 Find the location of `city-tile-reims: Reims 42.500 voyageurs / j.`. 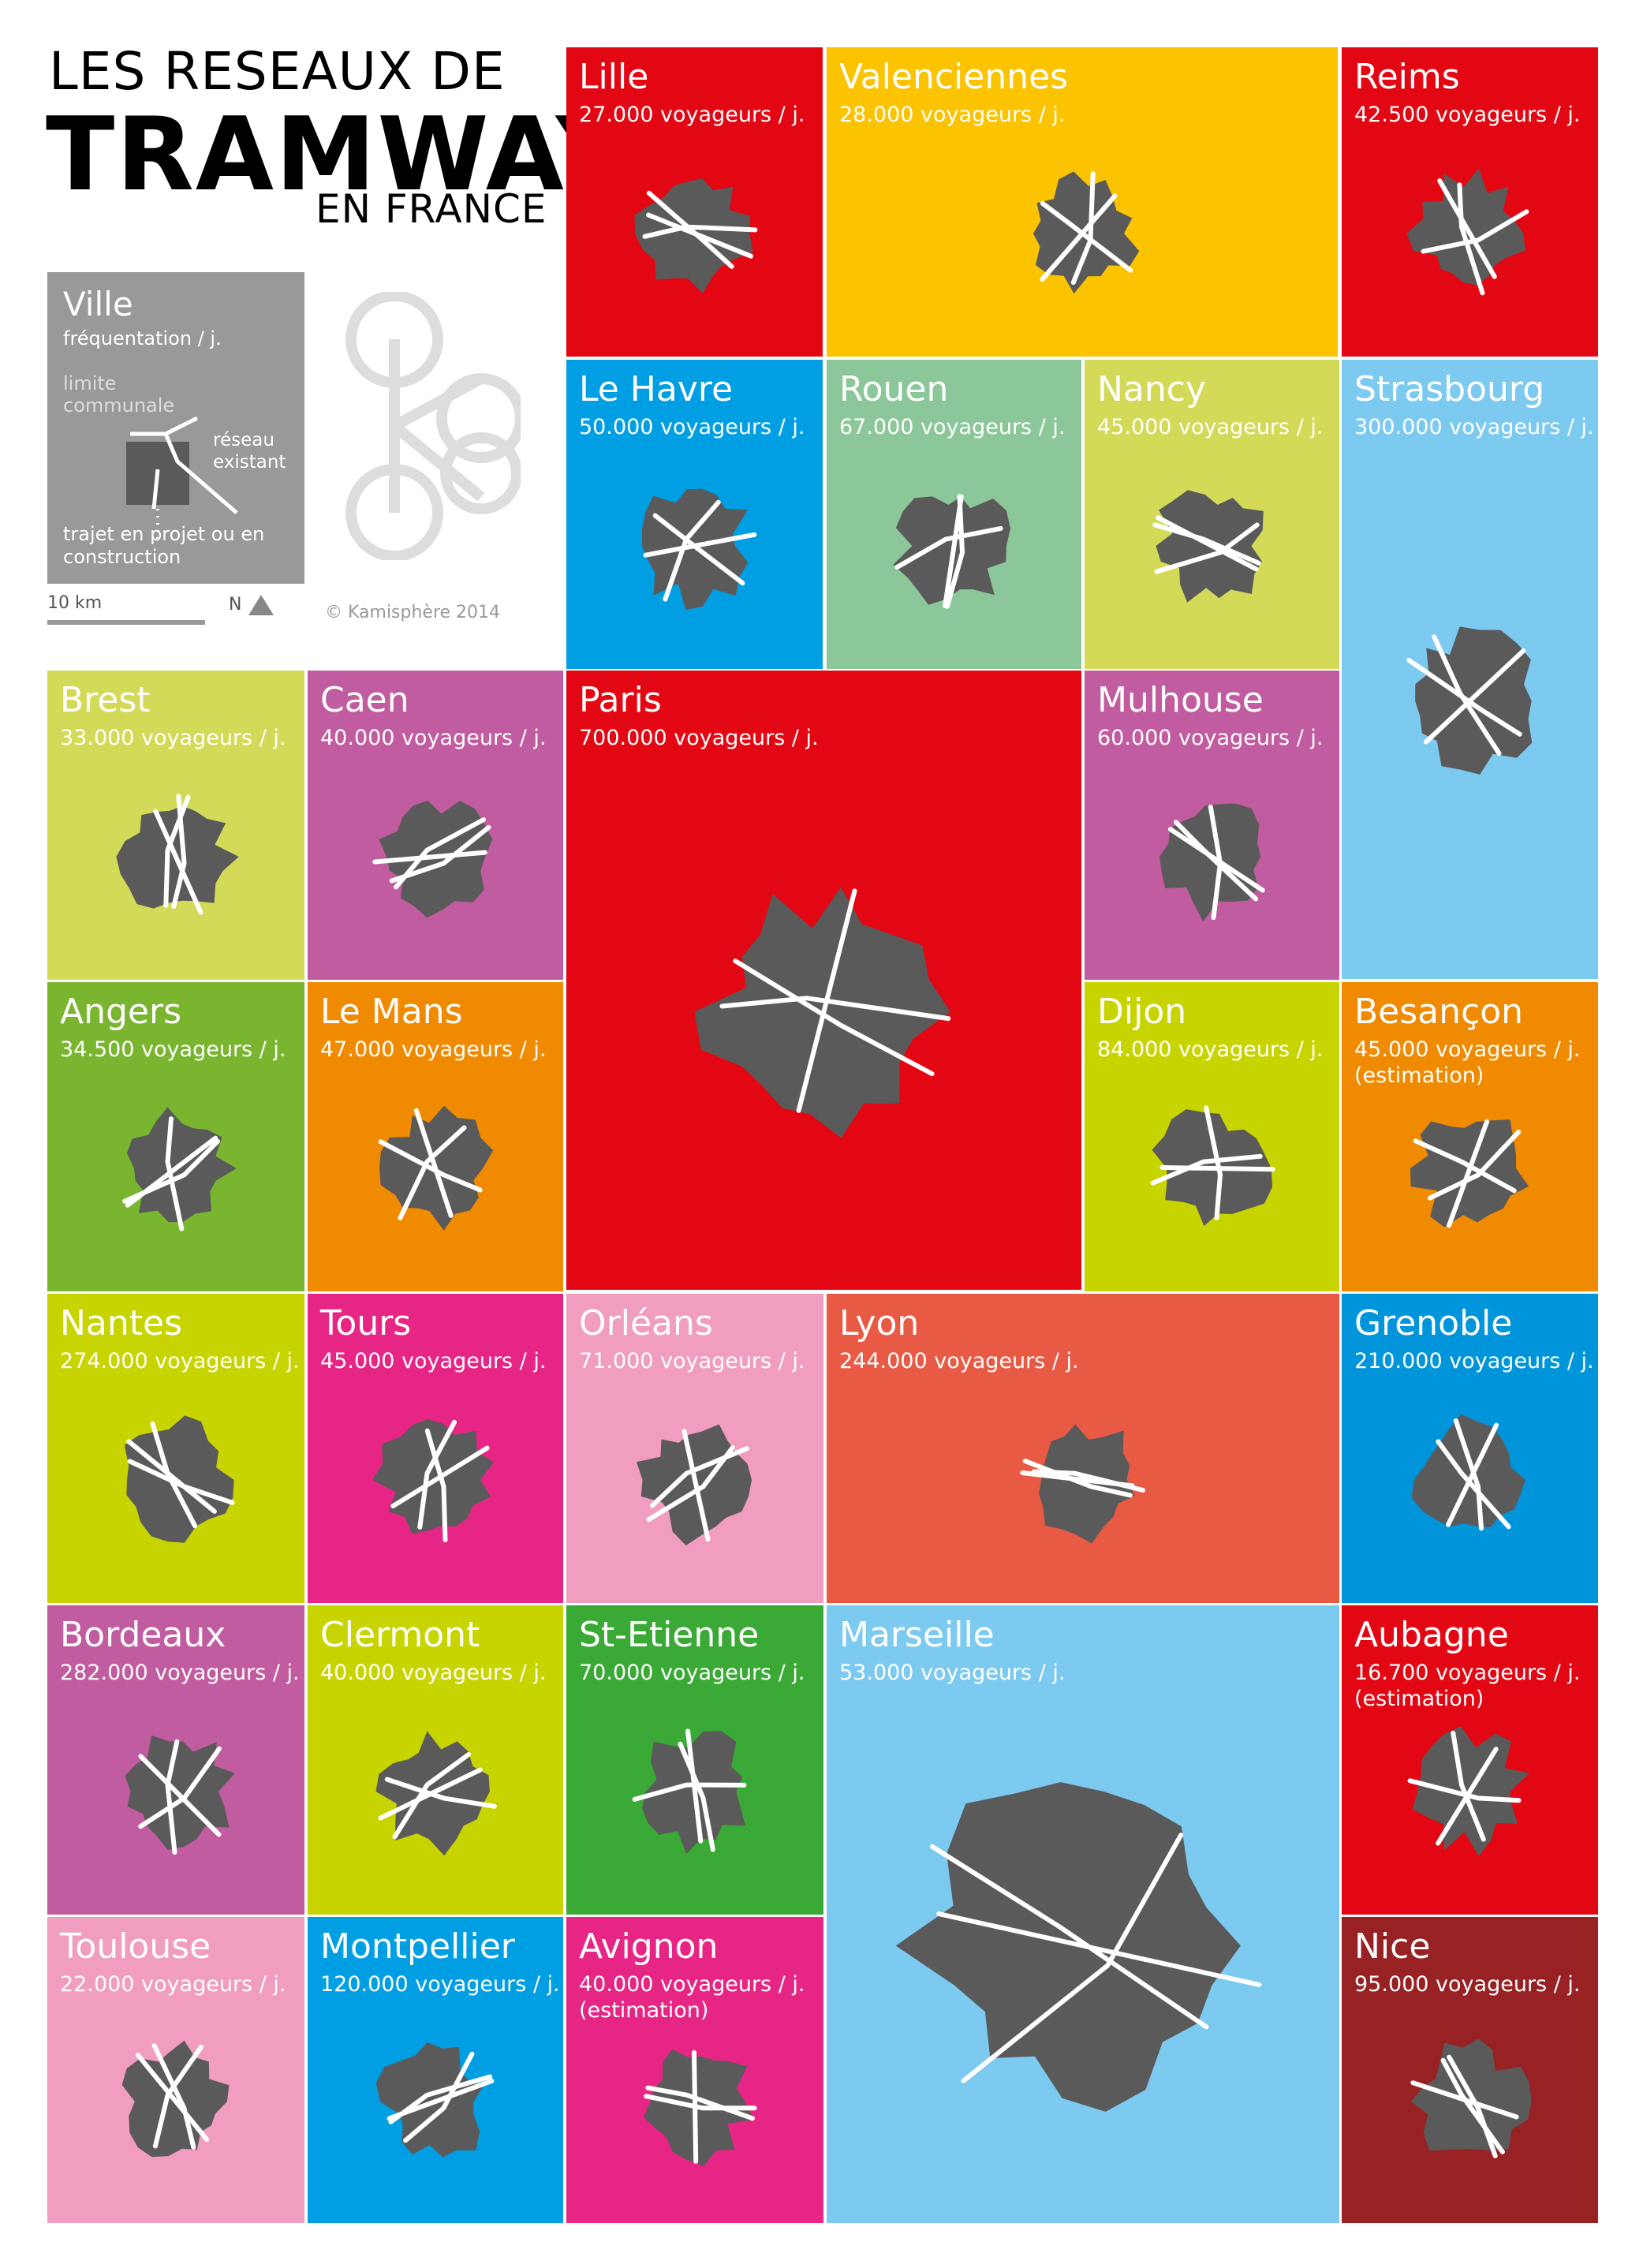

city-tile-reims: Reims 42.500 voyageurs / j. is located at coordinates (1470, 202).